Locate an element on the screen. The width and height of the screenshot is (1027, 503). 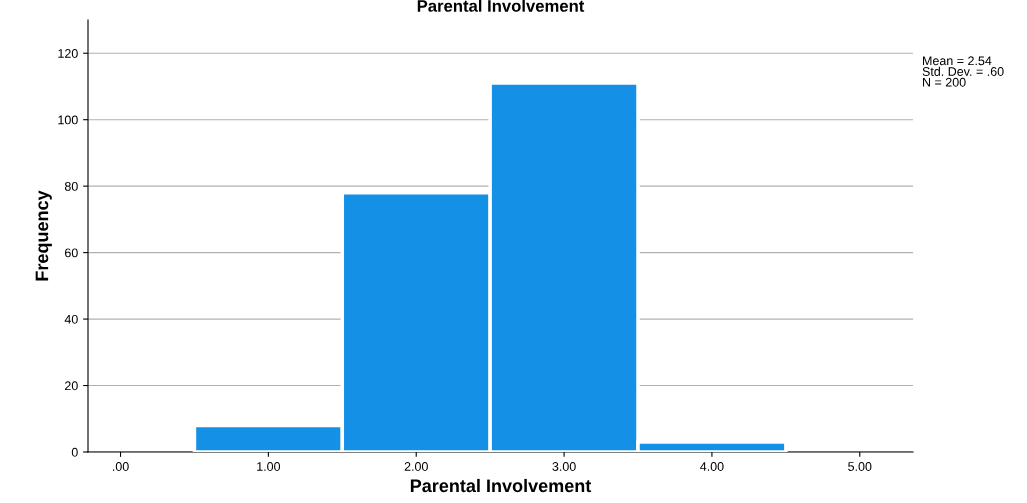
x-tick-label: 3.00 is located at coordinates (564, 466).